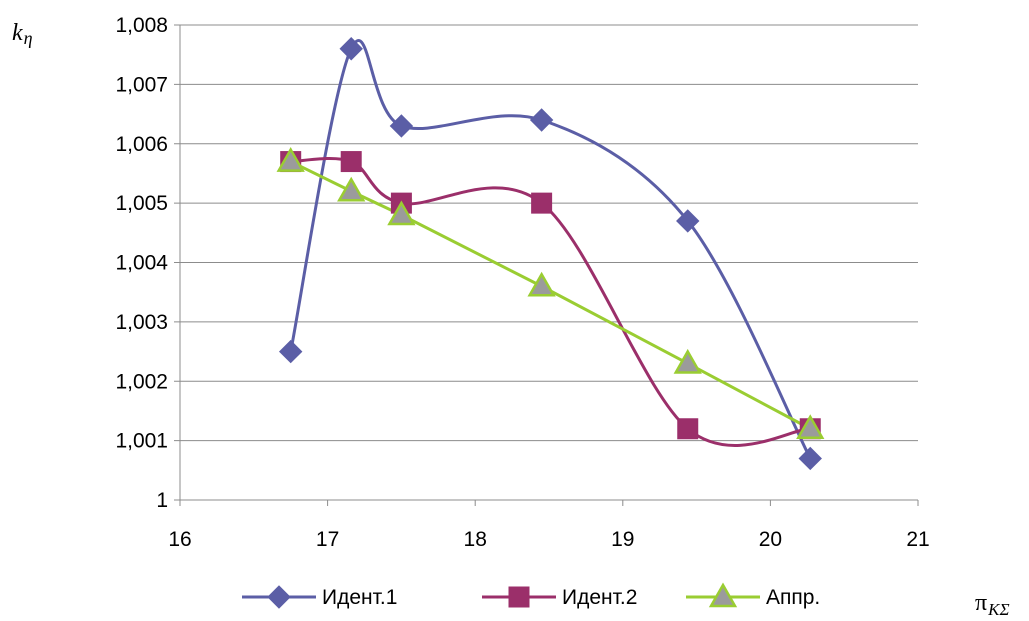 The width and height of the screenshot is (1029, 621). Describe the element at coordinates (548, 539) in the screenshot. I see `x-tick-labels: 16 17 18 19 20 21` at that location.